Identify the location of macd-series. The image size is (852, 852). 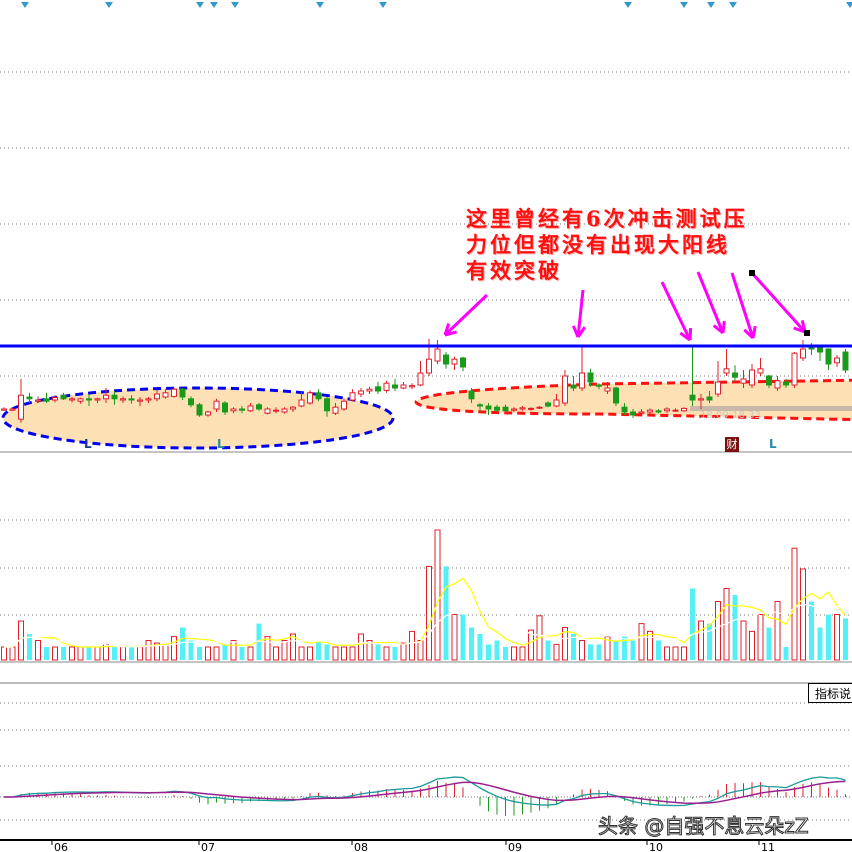
(425, 796).